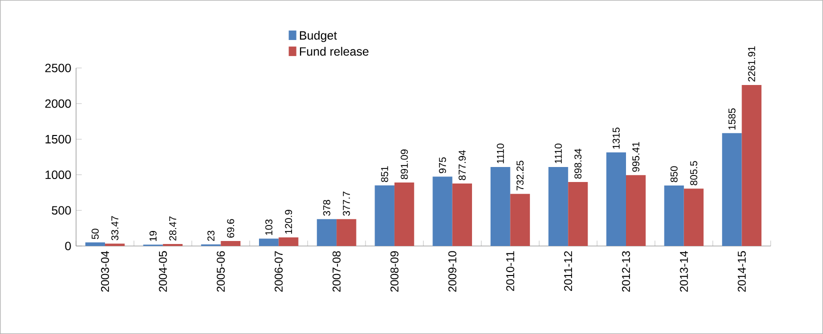 The image size is (823, 334). Describe the element at coordinates (334, 51) in the screenshot. I see `legend-label: Fund release` at that location.